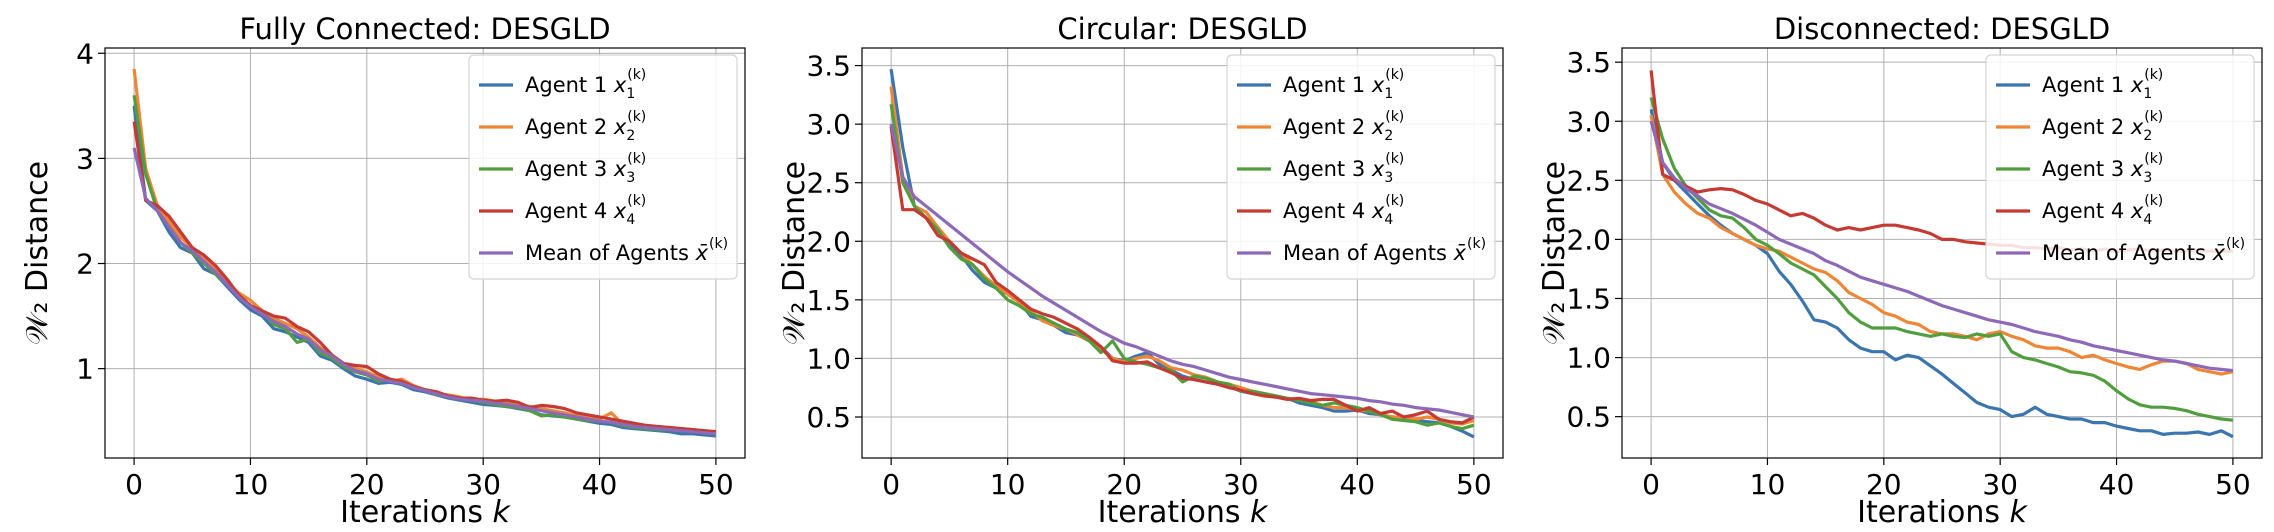 The width and height of the screenshot is (2274, 532). I want to click on chart-title: Circular: DESGLD, so click(1182, 29).